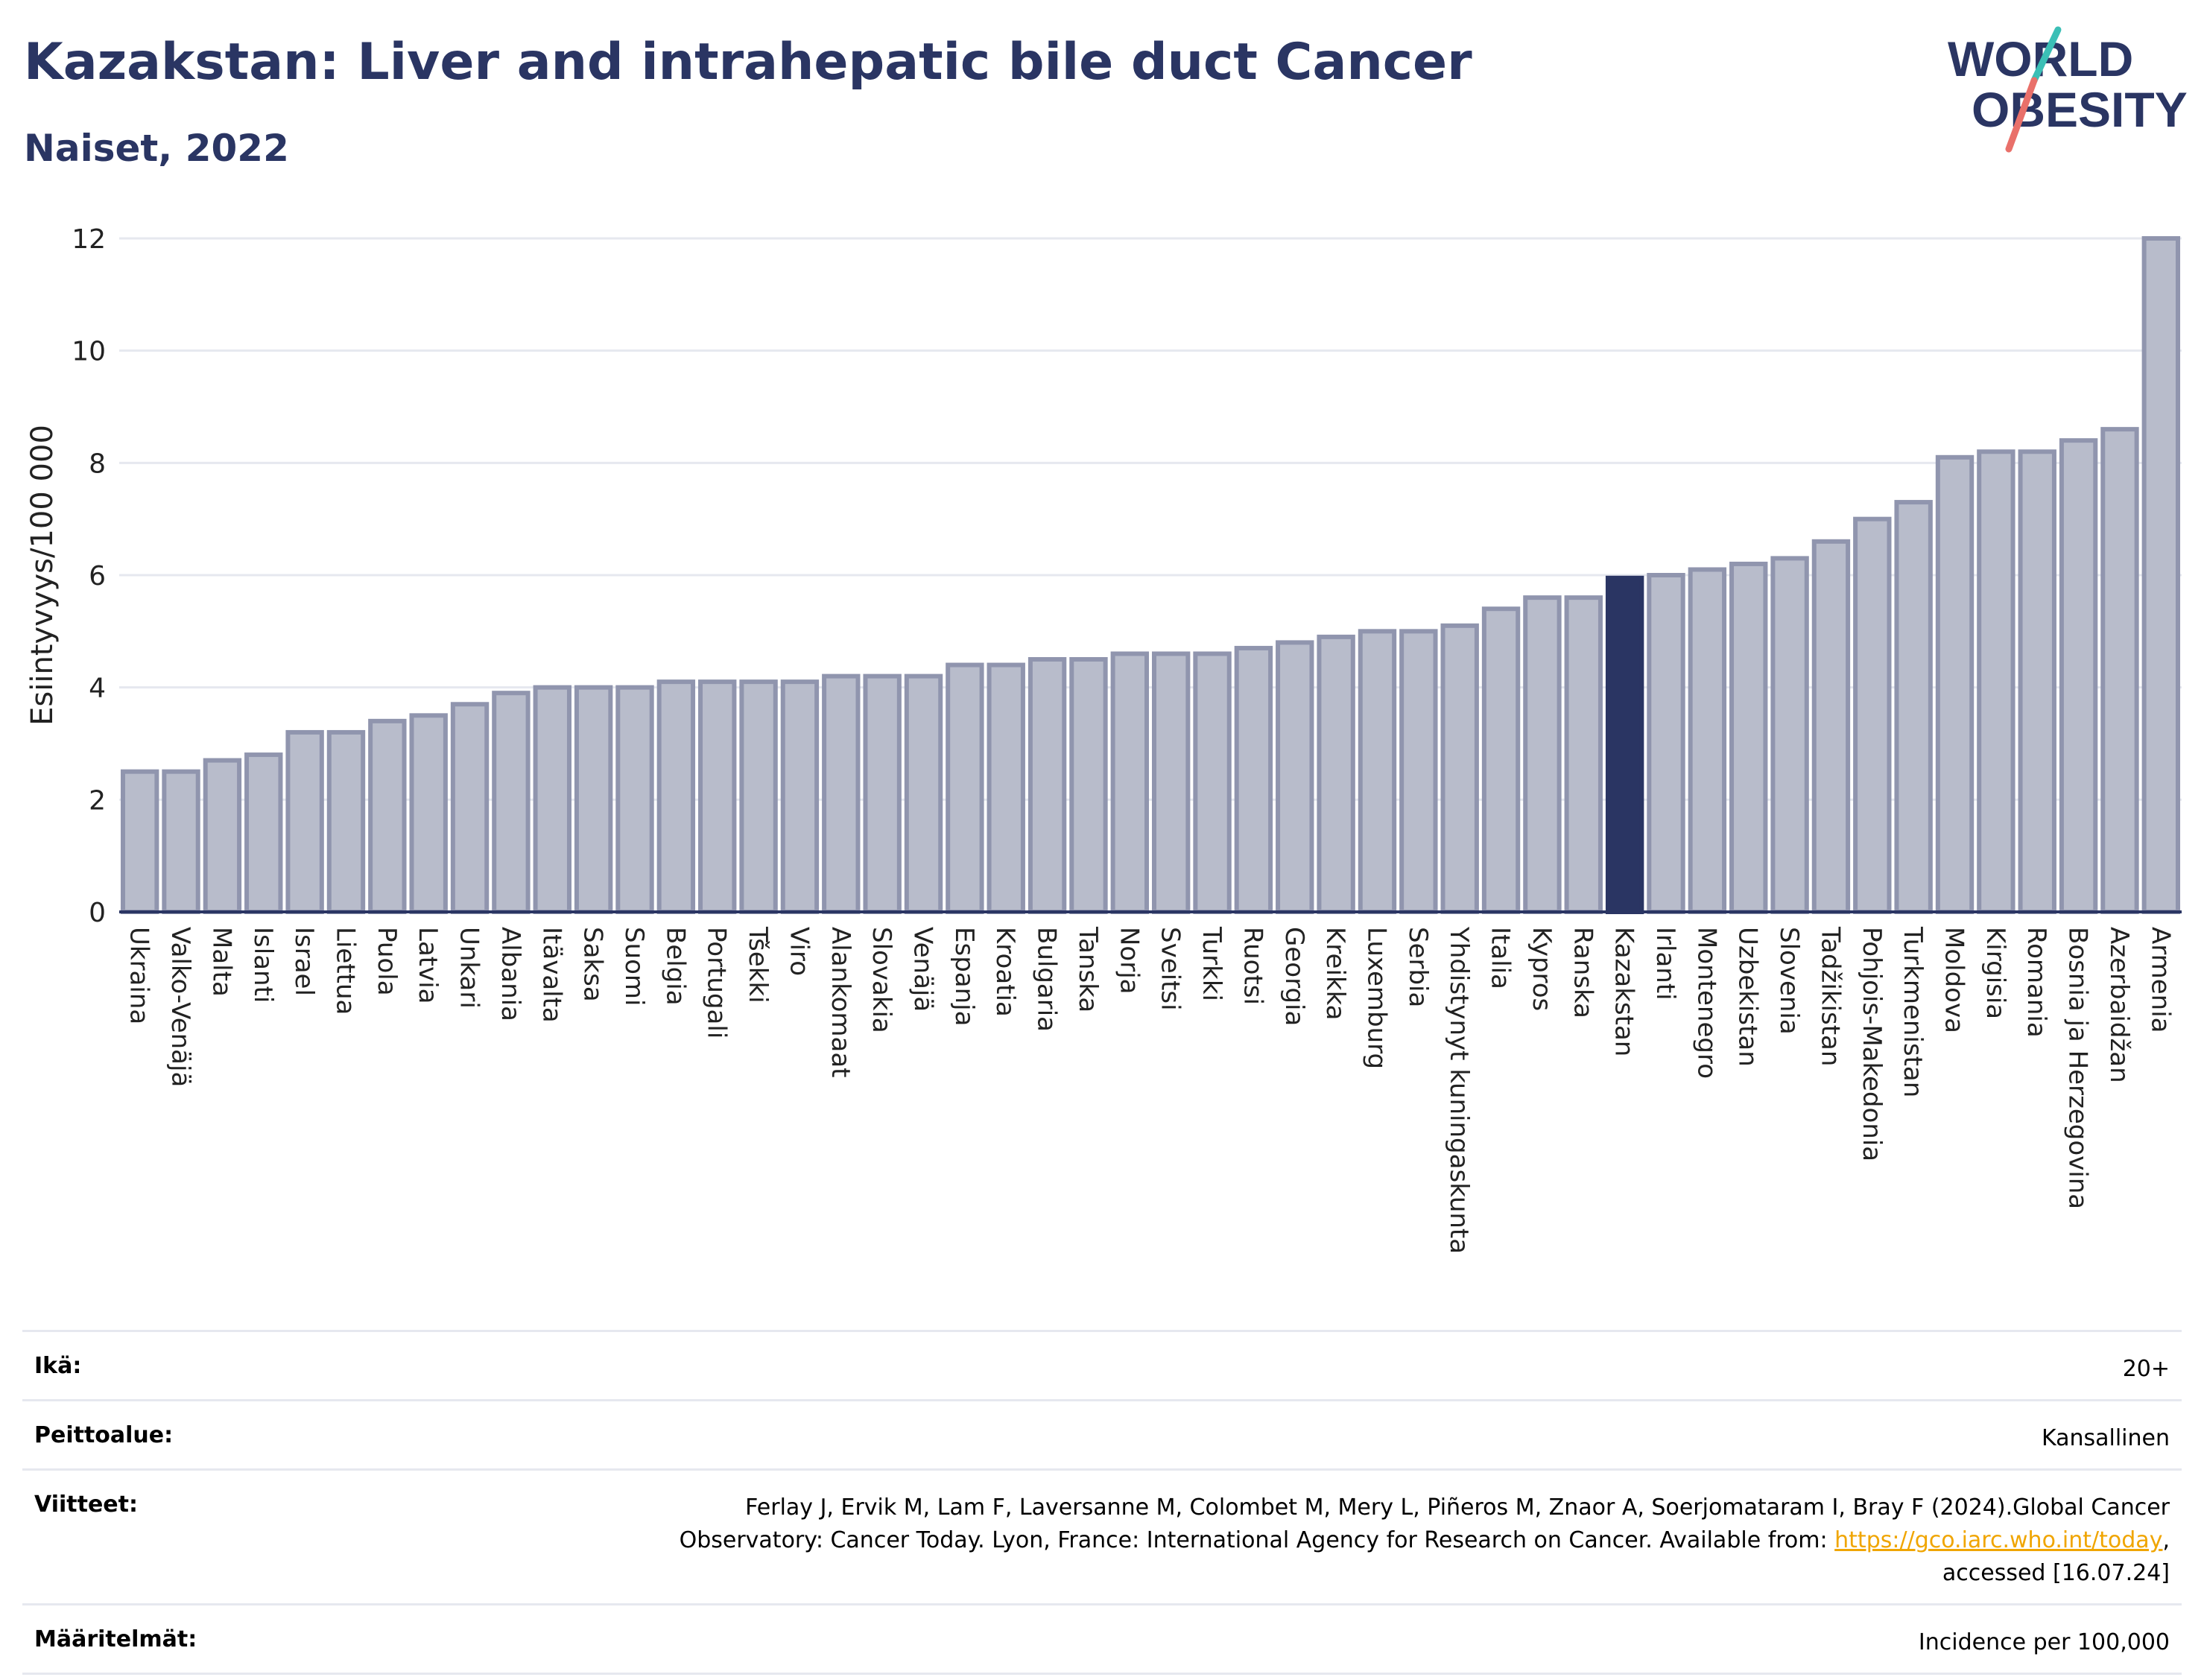 Image resolution: width=2204 pixels, height=1680 pixels. What do you see at coordinates (2021, 115) in the screenshot?
I see `logo-slash-red` at bounding box center [2021, 115].